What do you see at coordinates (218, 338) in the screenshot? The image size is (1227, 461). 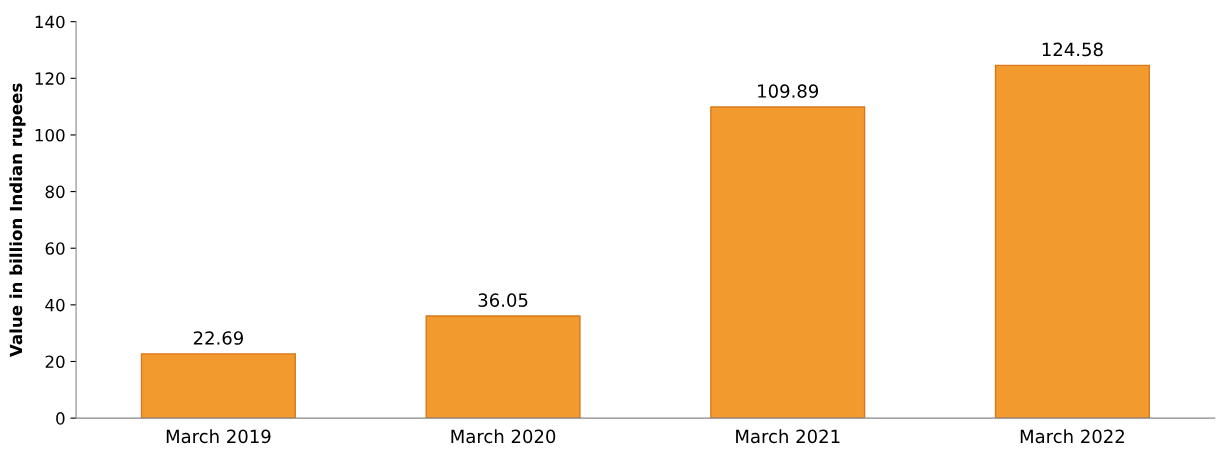 I see `data-label: 22.69` at bounding box center [218, 338].